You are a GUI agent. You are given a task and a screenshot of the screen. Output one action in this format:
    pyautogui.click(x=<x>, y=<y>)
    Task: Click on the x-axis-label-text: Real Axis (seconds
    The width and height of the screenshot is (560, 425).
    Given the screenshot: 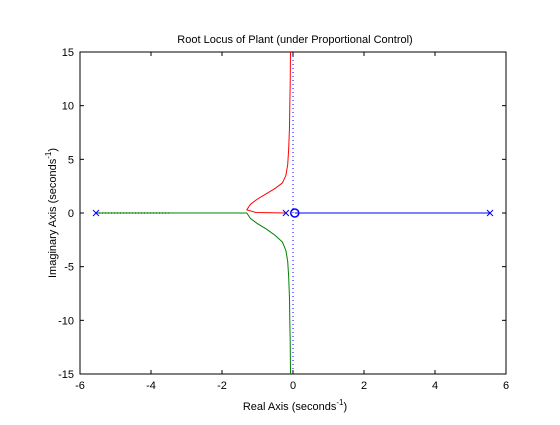 What is the action you would take?
    pyautogui.click(x=290, y=407)
    